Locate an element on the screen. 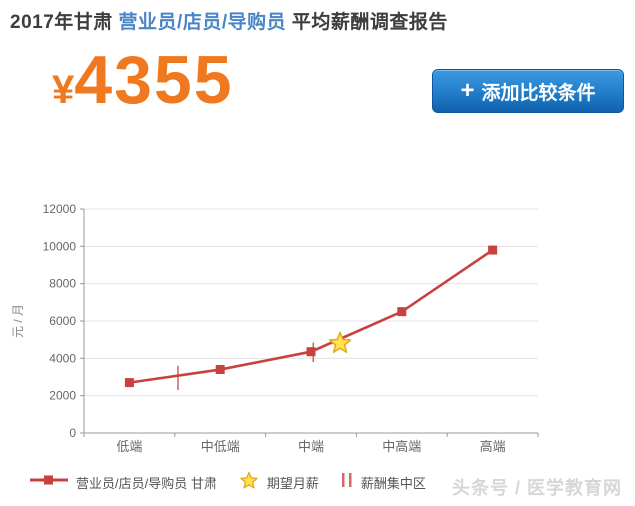 The width and height of the screenshot is (635, 506). y-tick-label: 0 is located at coordinates (72, 433).